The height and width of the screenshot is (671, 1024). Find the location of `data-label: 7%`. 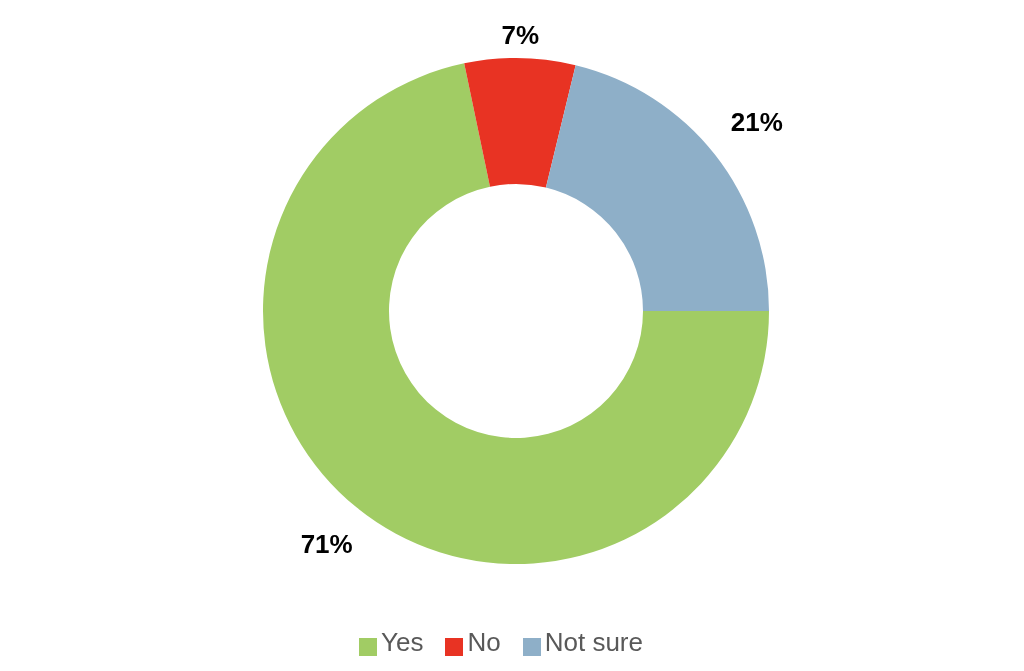

data-label: 7% is located at coordinates (520, 35).